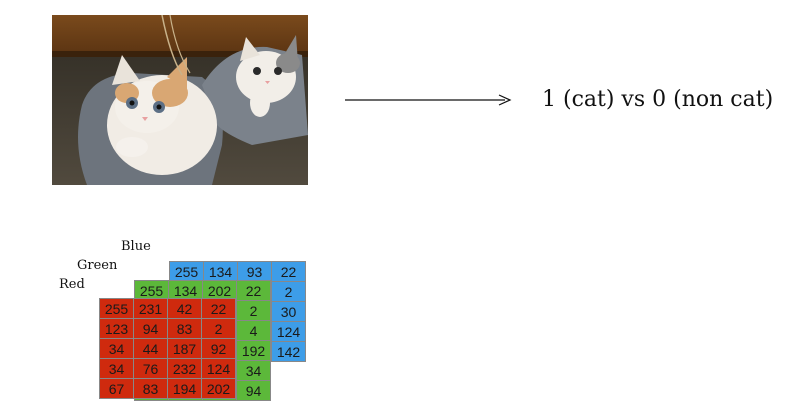  Describe the element at coordinates (289, 352) in the screenshot. I see `blue-pixel-cell: 142` at that location.